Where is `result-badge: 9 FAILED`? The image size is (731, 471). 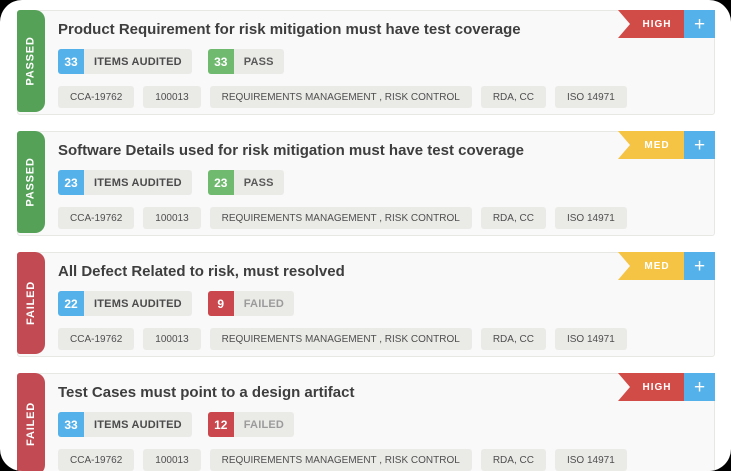
result-badge: 9 FAILED is located at coordinates (251, 303).